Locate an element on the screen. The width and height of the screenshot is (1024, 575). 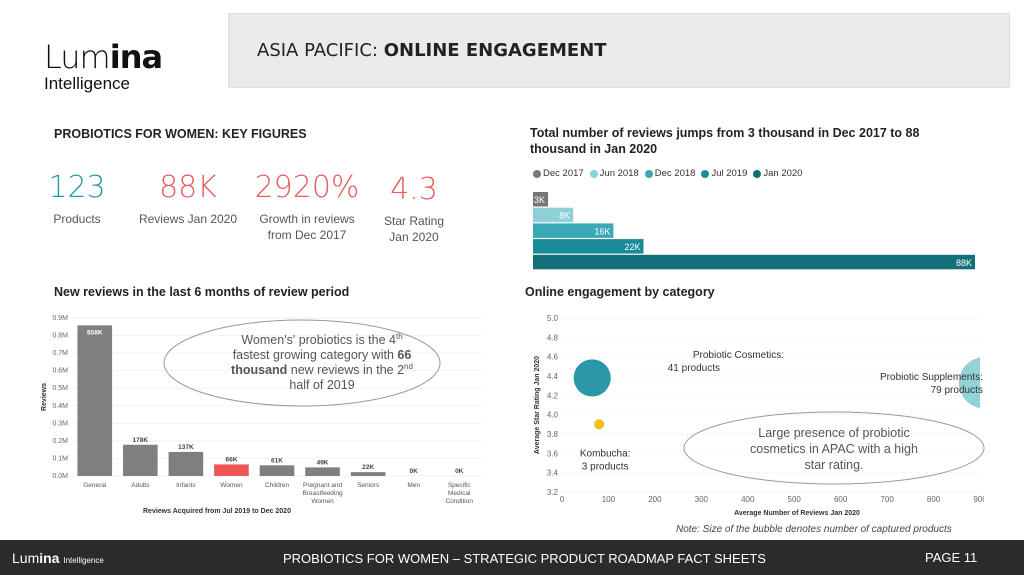
engagement-title: Online engagement by category is located at coordinates (620, 292).